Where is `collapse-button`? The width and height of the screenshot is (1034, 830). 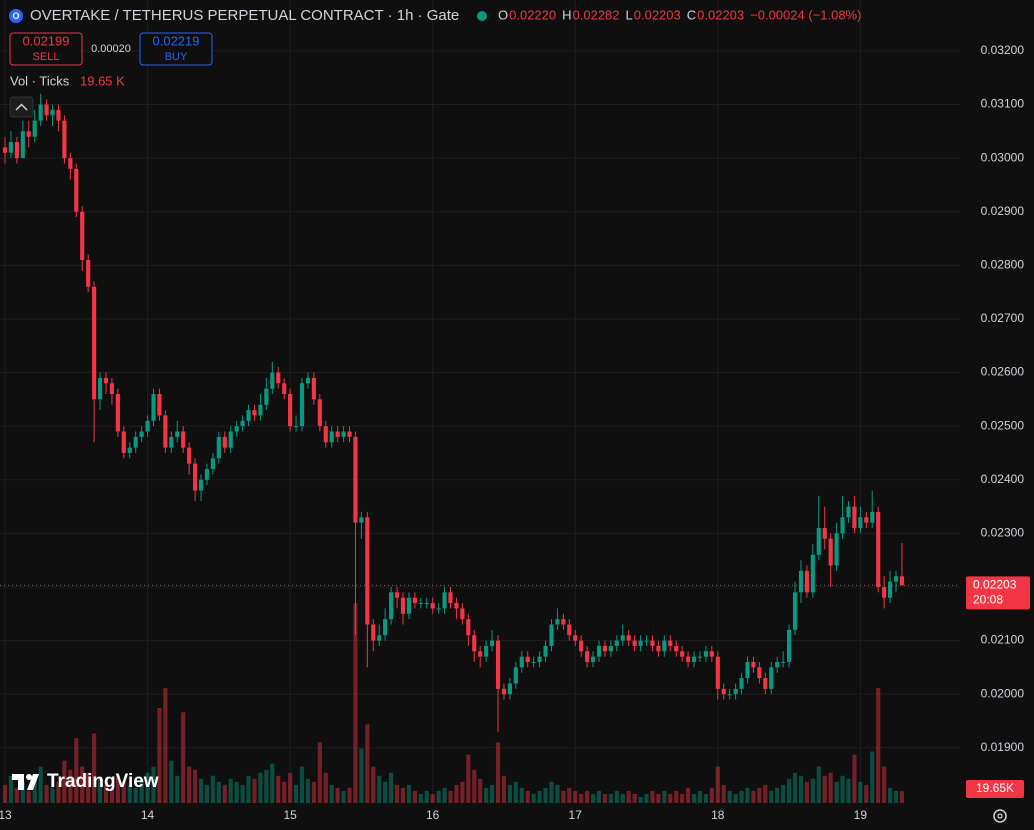
collapse-button is located at coordinates (21, 107).